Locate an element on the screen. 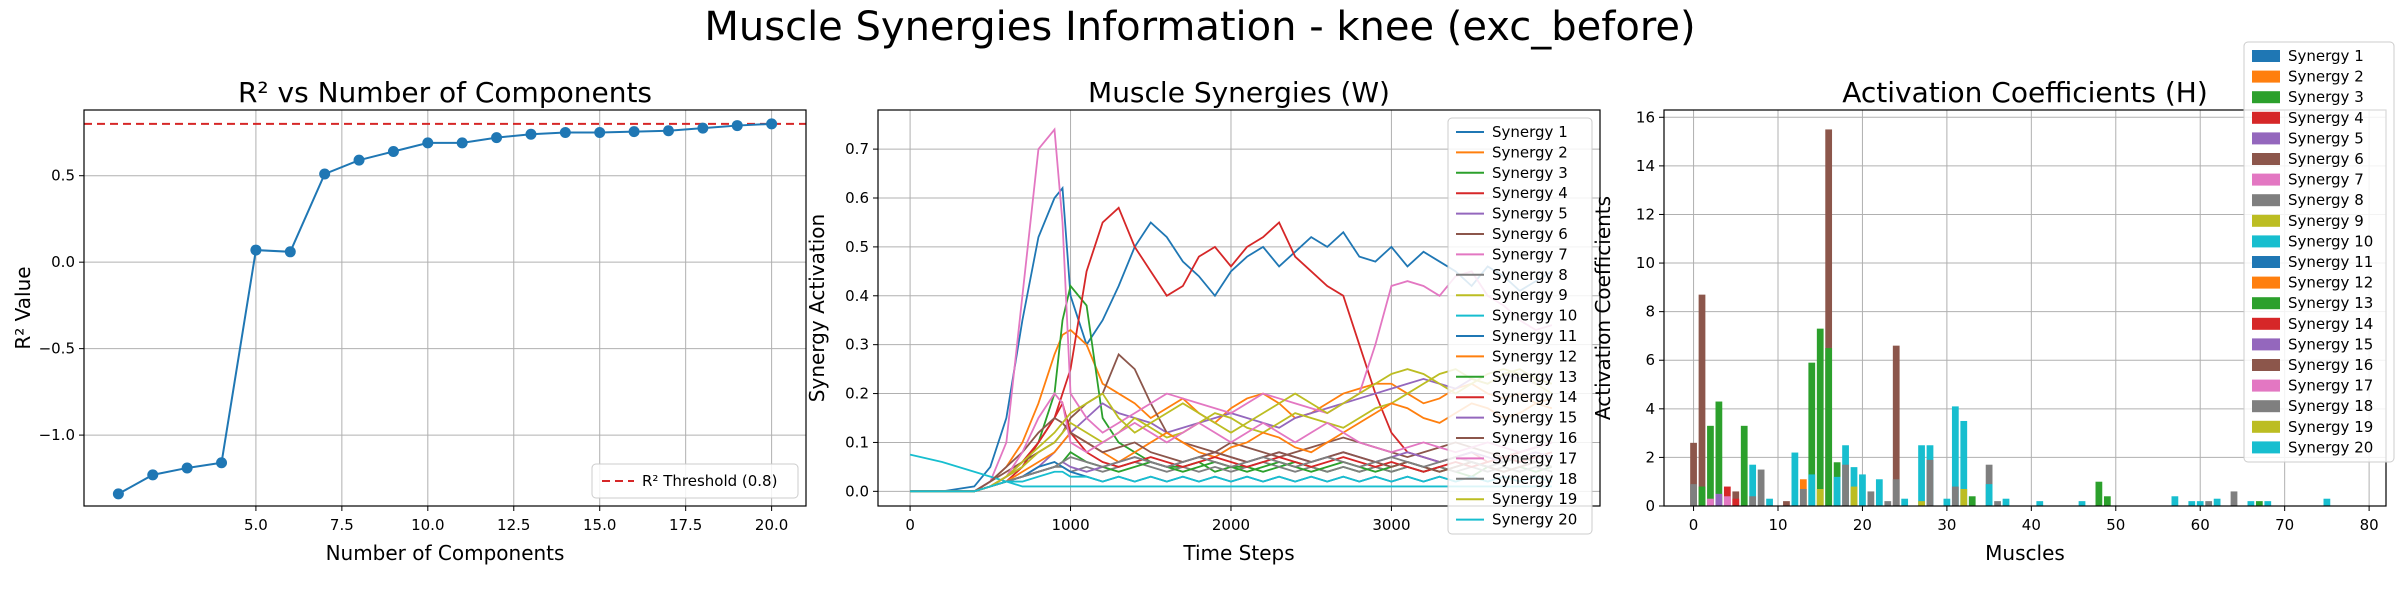  x-tick-label: 10.0 is located at coordinates (427, 525).